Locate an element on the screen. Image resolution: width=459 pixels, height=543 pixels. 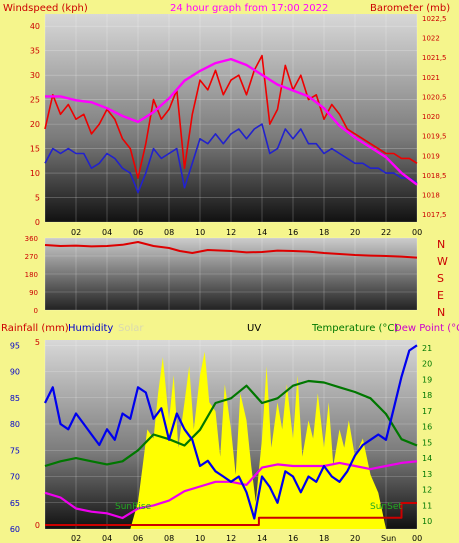
barometer-tick: 1019,5 is located at coordinates (434, 137).